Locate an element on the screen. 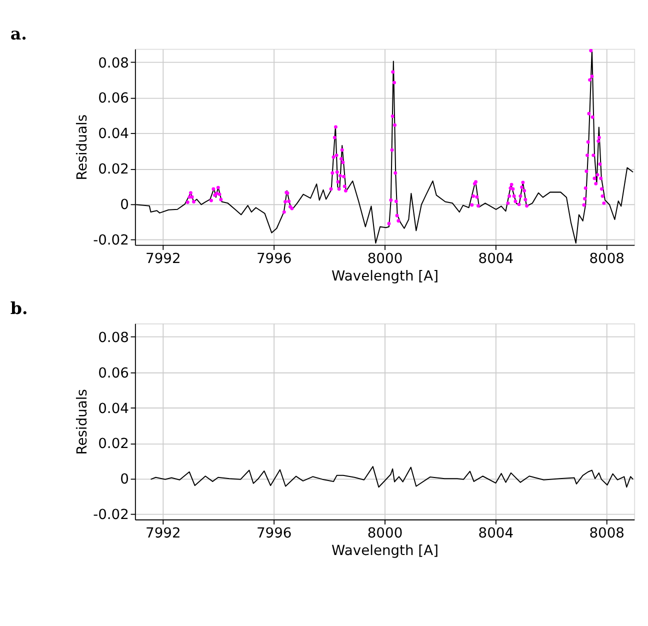  chart-title: a. is located at coordinates (18, 34).